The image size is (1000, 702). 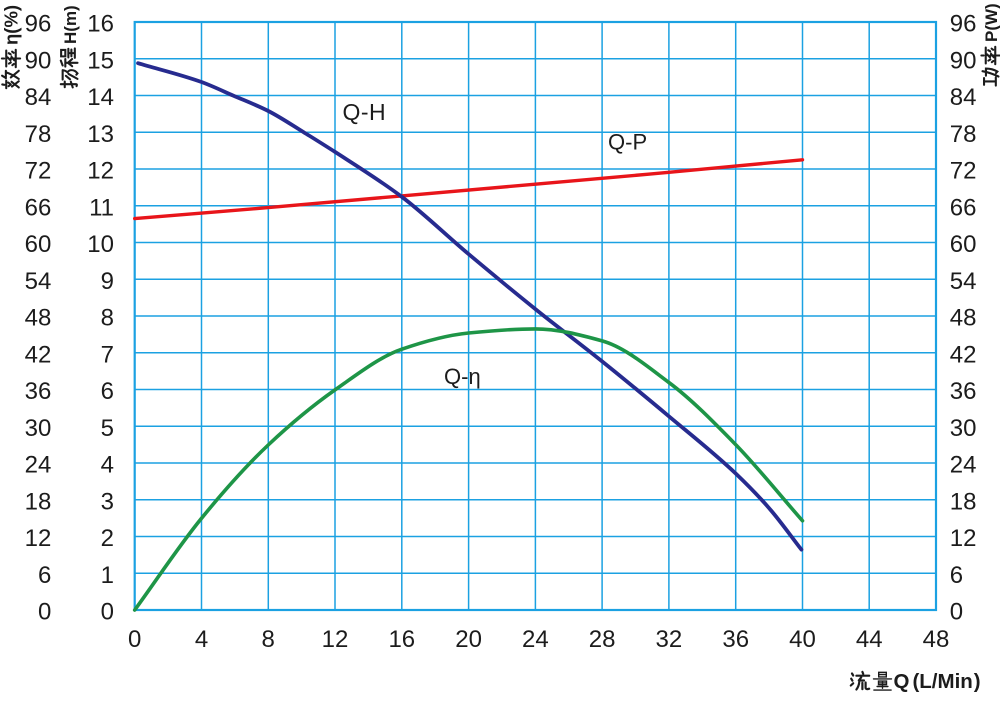 What do you see at coordinates (107, 354) in the screenshot?
I see `svg-text: 7` at bounding box center [107, 354].